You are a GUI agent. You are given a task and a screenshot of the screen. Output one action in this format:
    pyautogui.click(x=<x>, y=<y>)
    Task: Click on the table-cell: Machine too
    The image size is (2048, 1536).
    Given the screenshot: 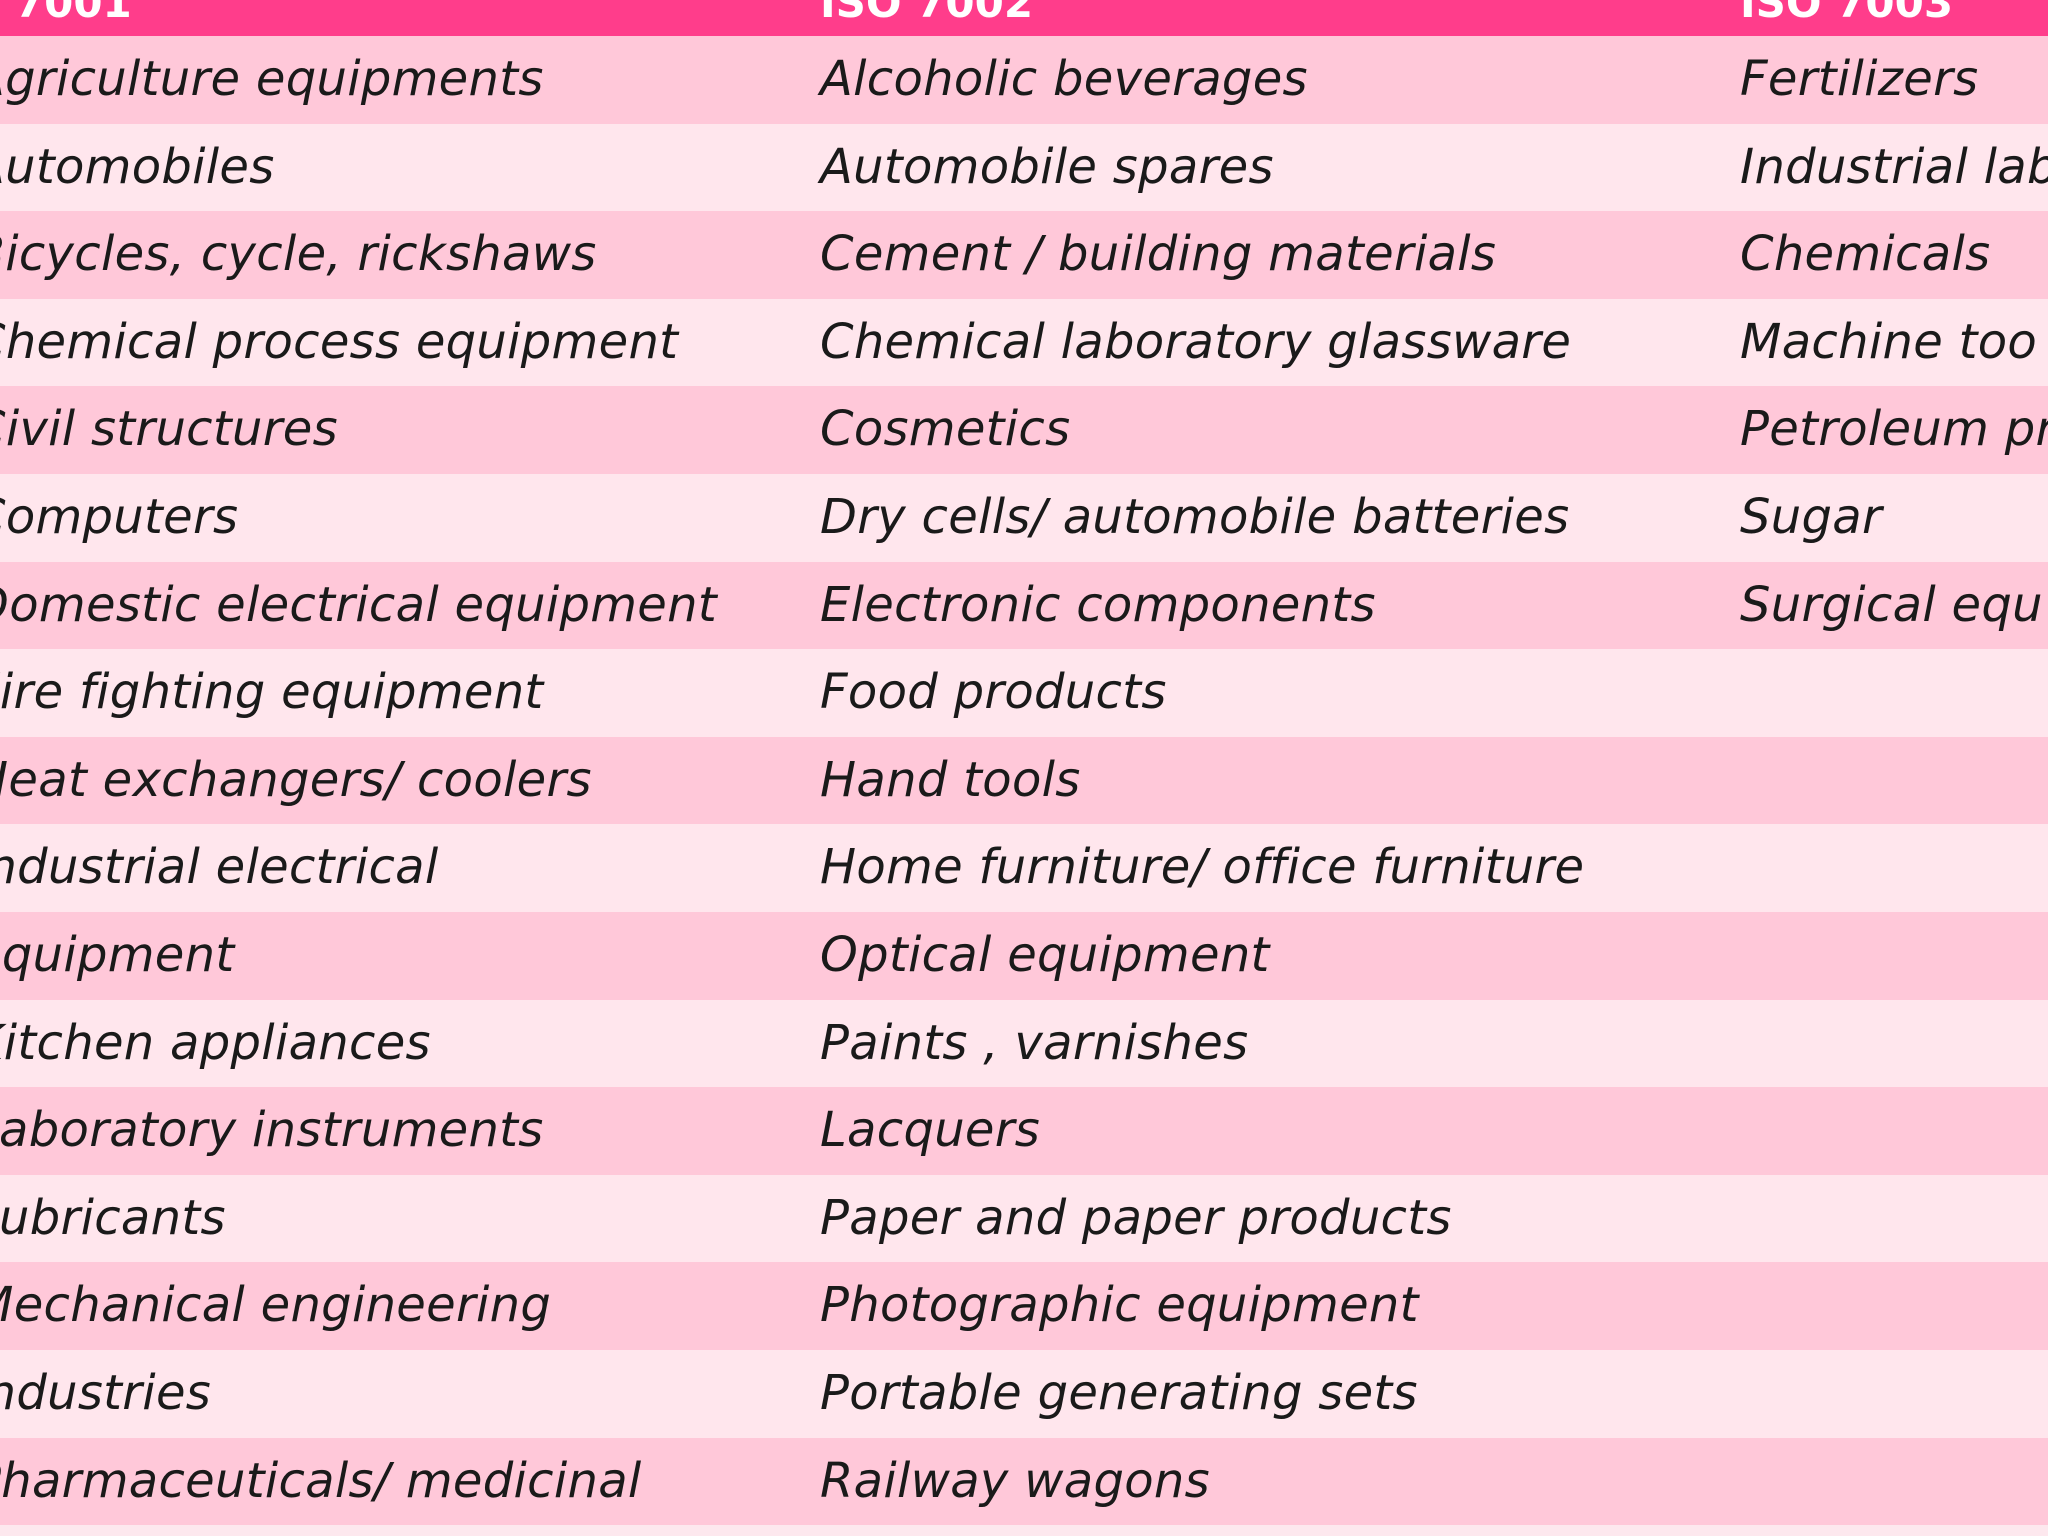 What is the action you would take?
    pyautogui.click(x=1889, y=341)
    